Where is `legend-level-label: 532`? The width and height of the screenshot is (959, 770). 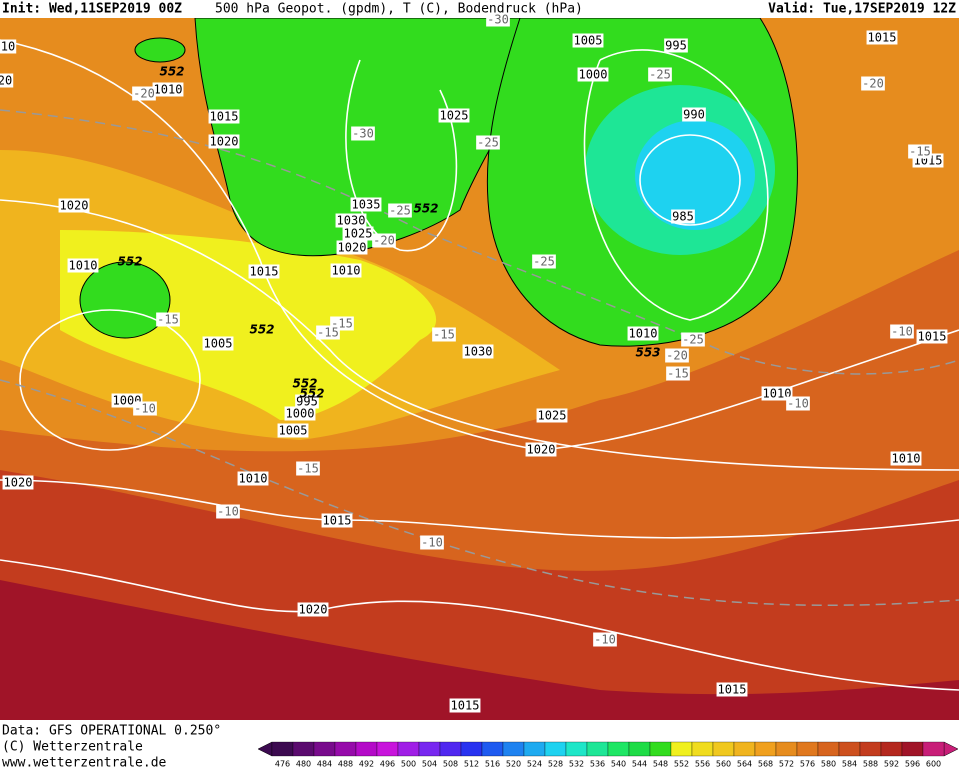 legend-level-label: 532 is located at coordinates (576, 764).